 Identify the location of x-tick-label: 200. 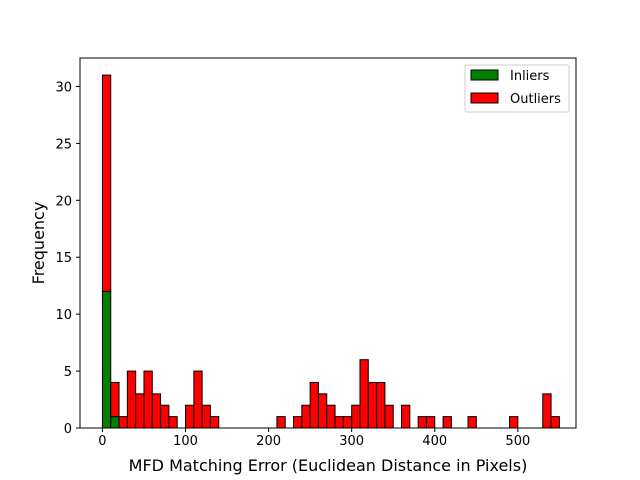
(268, 441).